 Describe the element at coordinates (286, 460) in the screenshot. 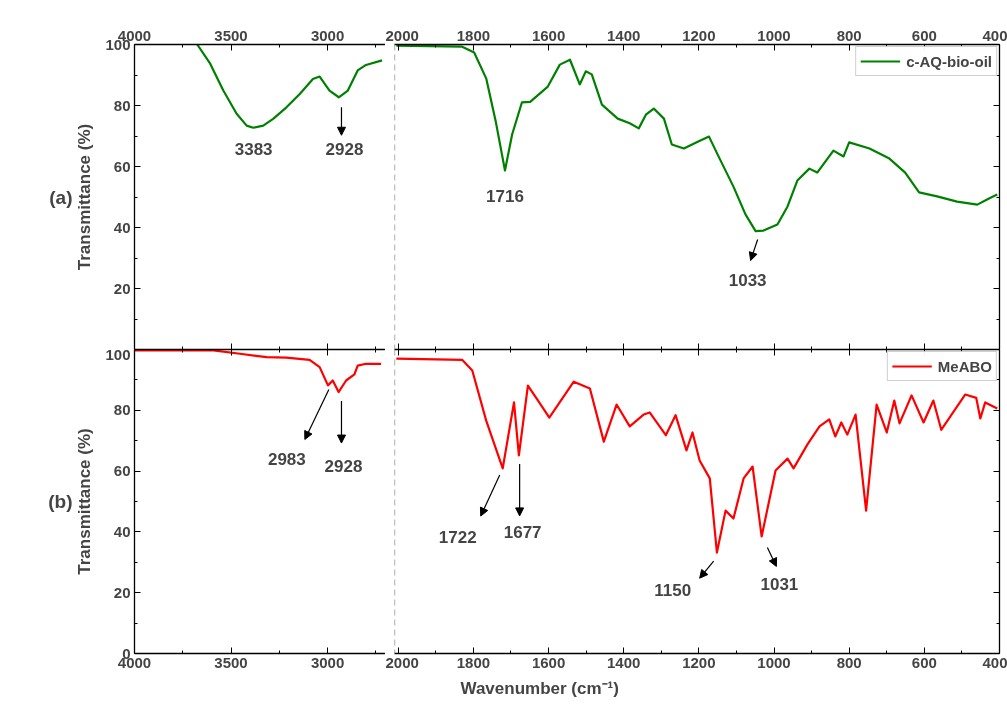

I see `annotation: 2983` at that location.